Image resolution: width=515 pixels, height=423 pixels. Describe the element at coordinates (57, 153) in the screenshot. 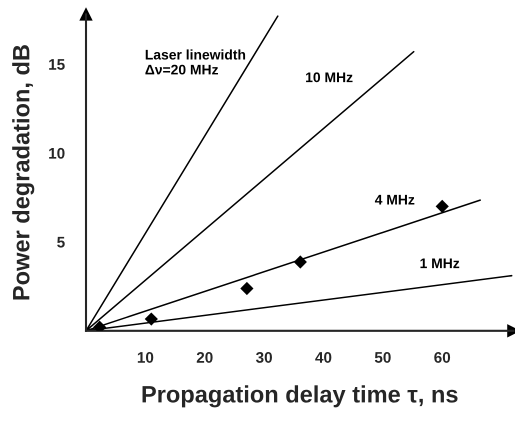

I see `y-tick-label: 10` at that location.